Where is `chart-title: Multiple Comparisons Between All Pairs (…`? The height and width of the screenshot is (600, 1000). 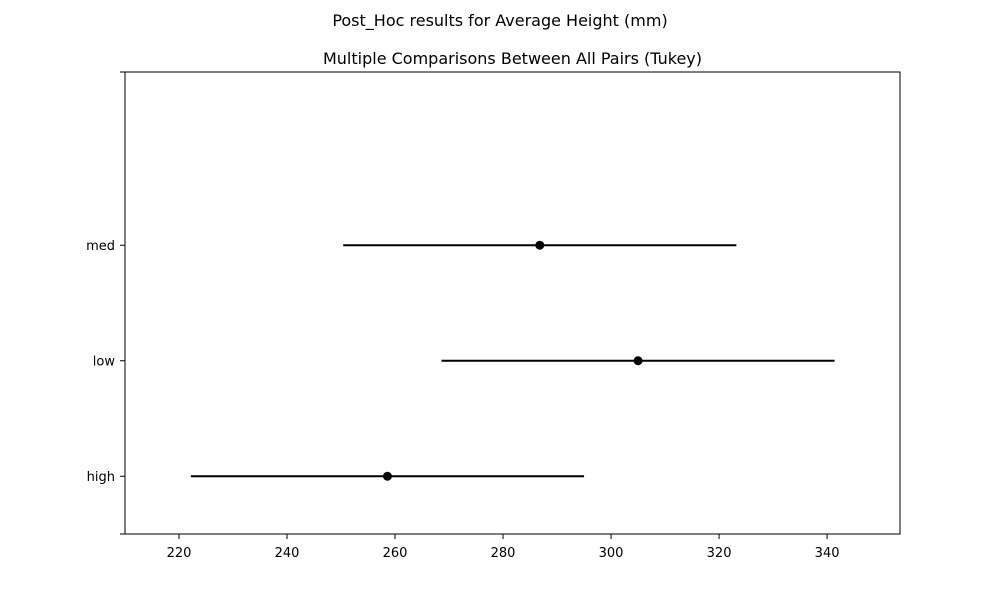 chart-title: Multiple Comparisons Between All Pairs (… is located at coordinates (512, 58).